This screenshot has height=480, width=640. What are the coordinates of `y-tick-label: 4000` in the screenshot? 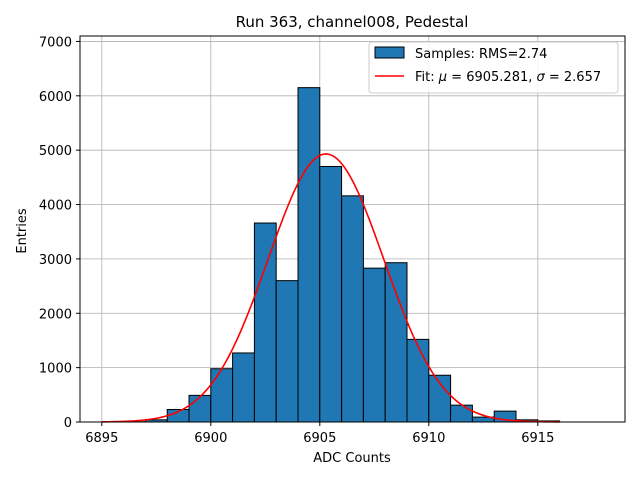 It's located at (55, 206).